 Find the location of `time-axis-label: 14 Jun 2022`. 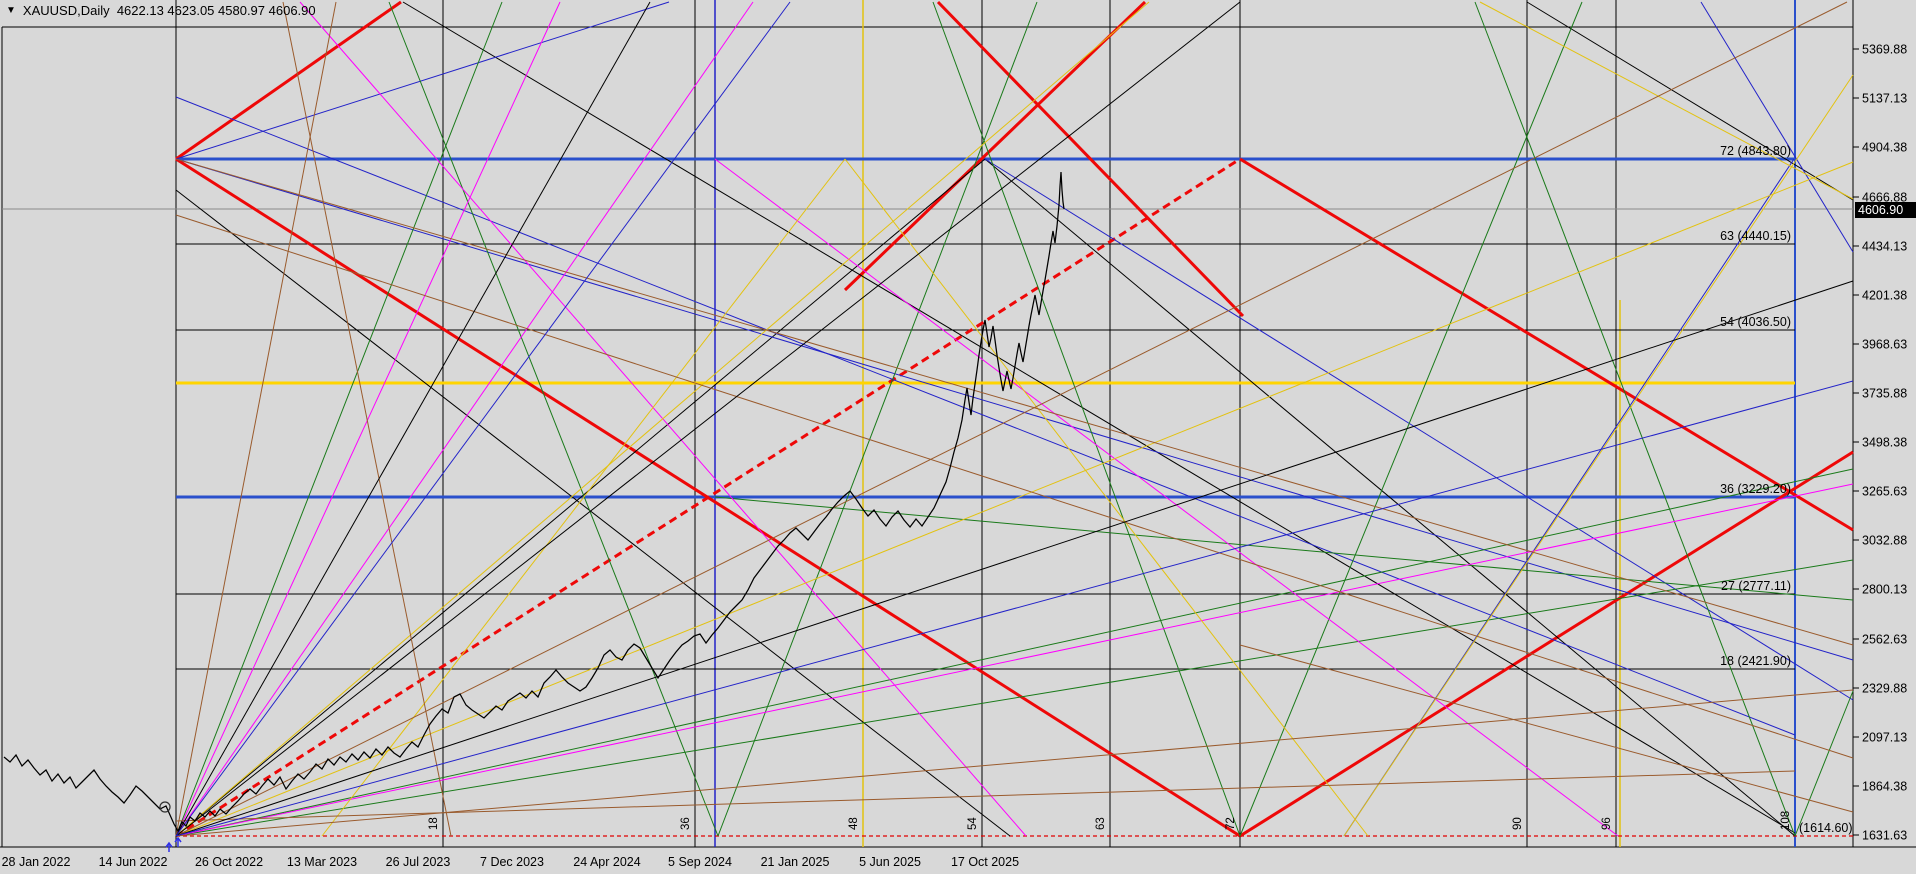

time-axis-label: 14 Jun 2022 is located at coordinates (133, 862).